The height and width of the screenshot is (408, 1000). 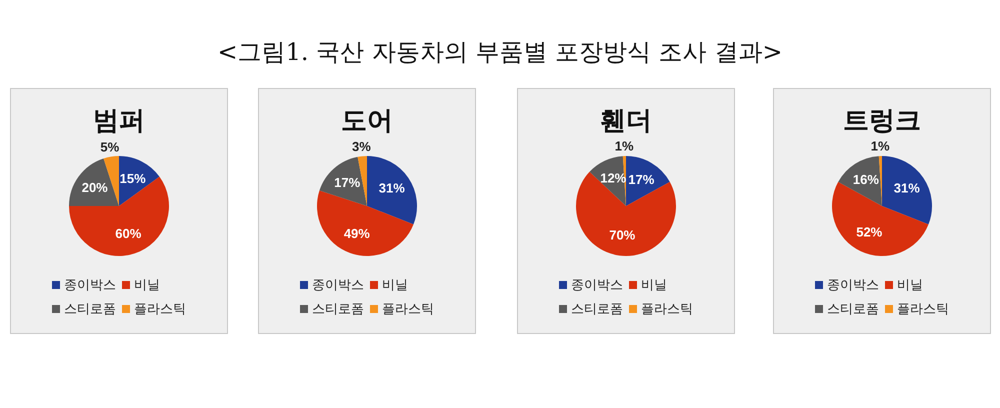 I want to click on data-label: 20%, so click(x=95, y=187).